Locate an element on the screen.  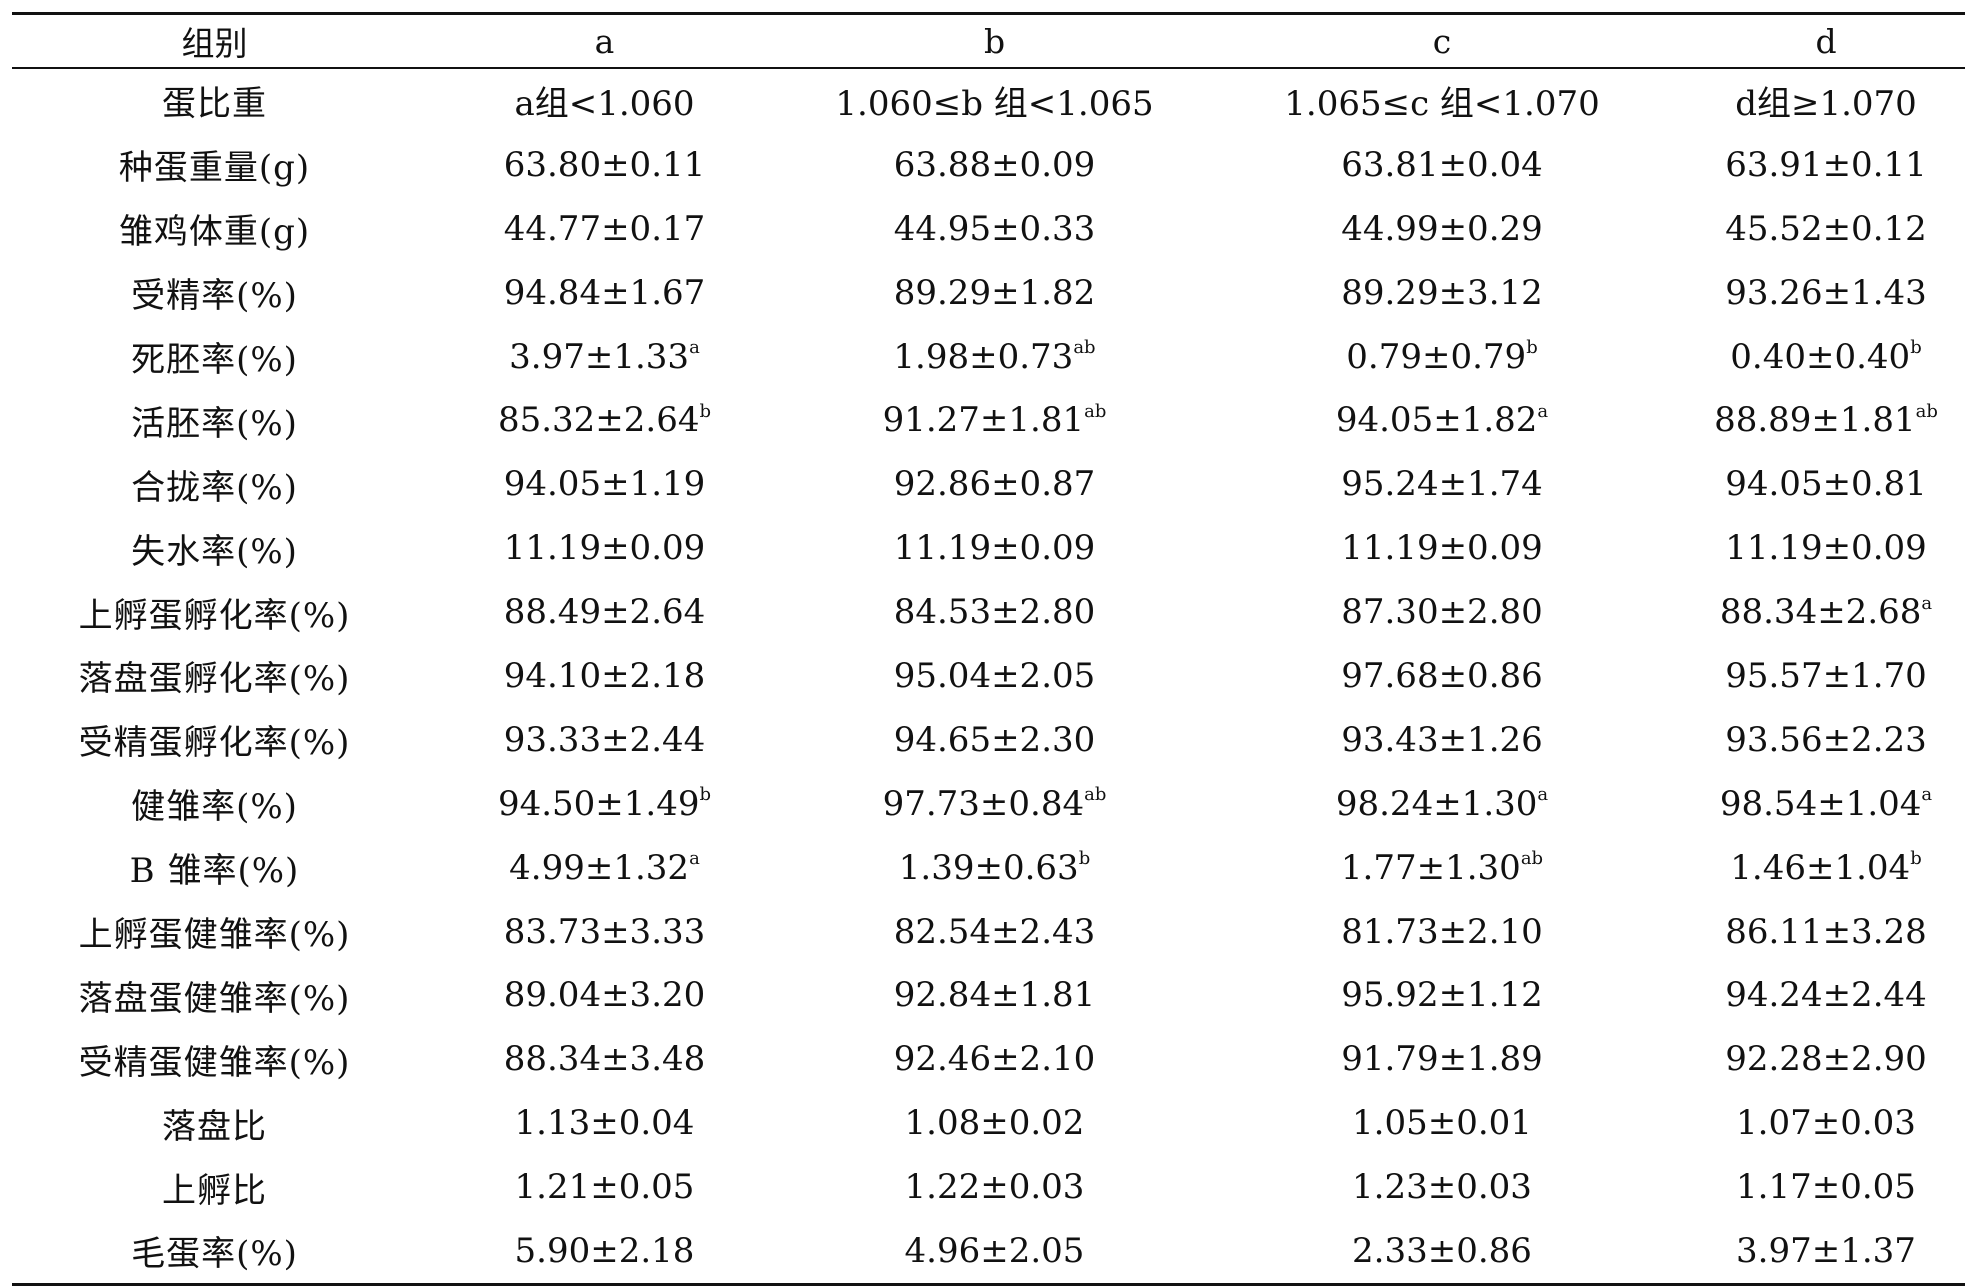
cell-a: 94.84±1.67 is located at coordinates (604, 293).